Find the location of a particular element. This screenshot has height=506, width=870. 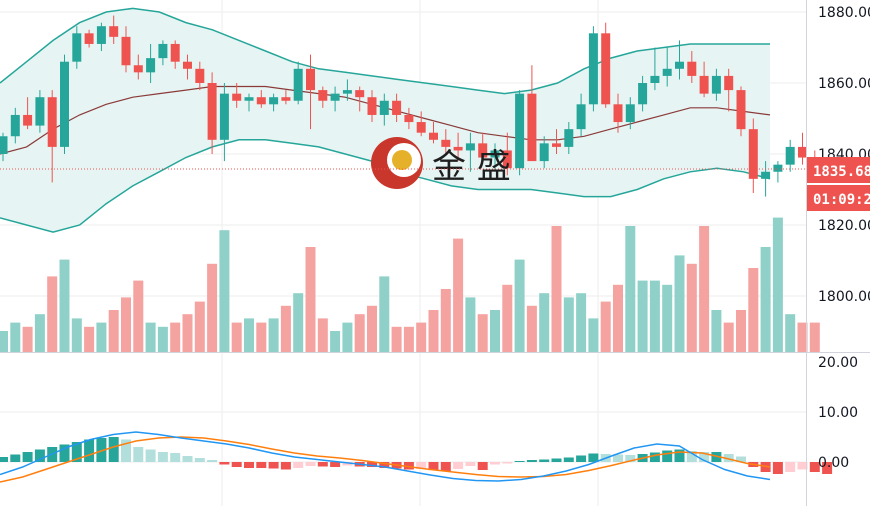

price-tick-label: 1860.00 is located at coordinates (844, 84).